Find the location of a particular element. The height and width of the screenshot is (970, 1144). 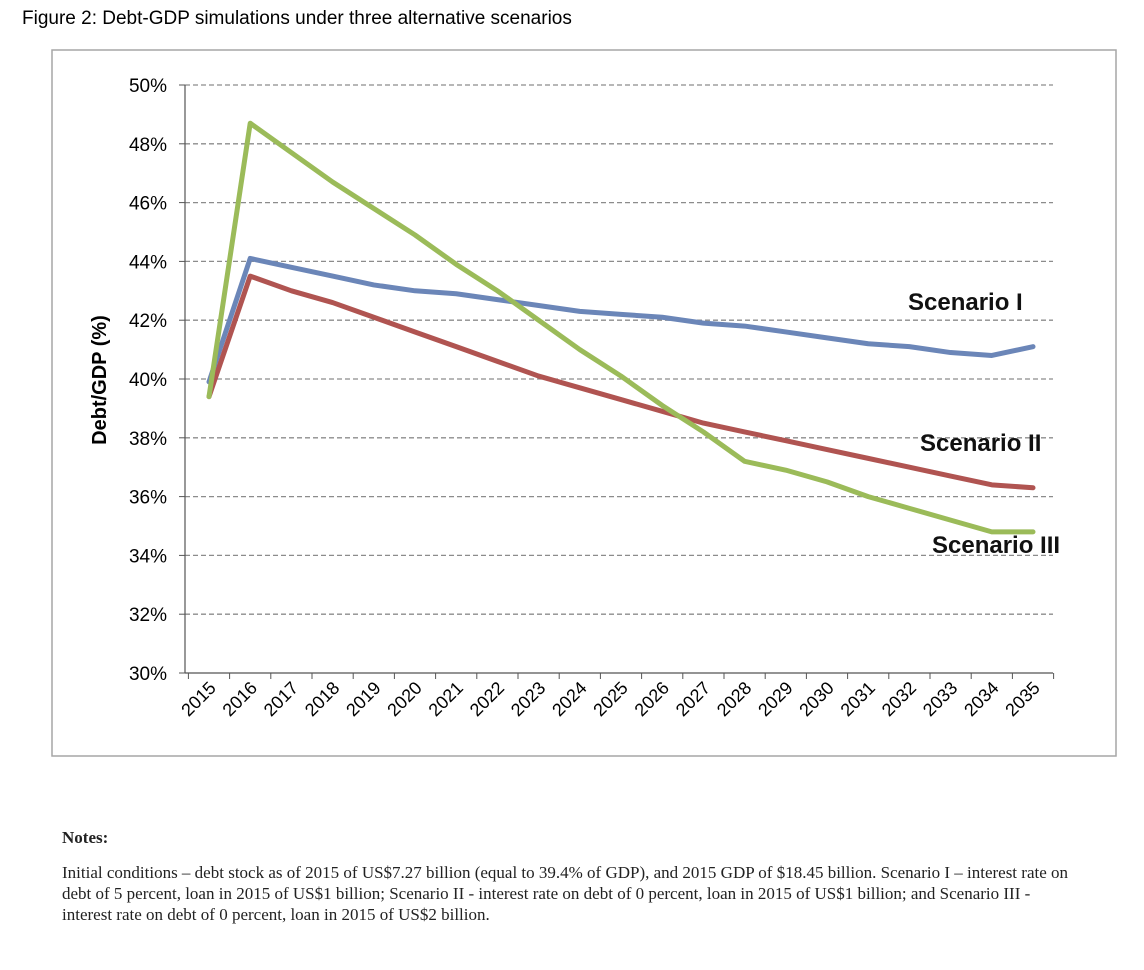

y-tick-label: 38% is located at coordinates (148, 439).